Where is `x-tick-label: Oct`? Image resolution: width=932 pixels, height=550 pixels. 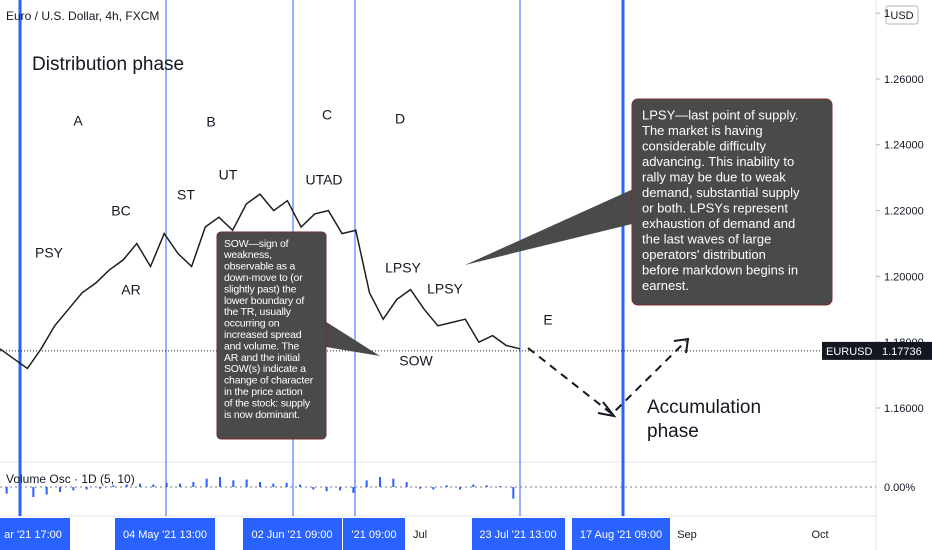
x-tick-label: Oct is located at coordinates (819, 535).